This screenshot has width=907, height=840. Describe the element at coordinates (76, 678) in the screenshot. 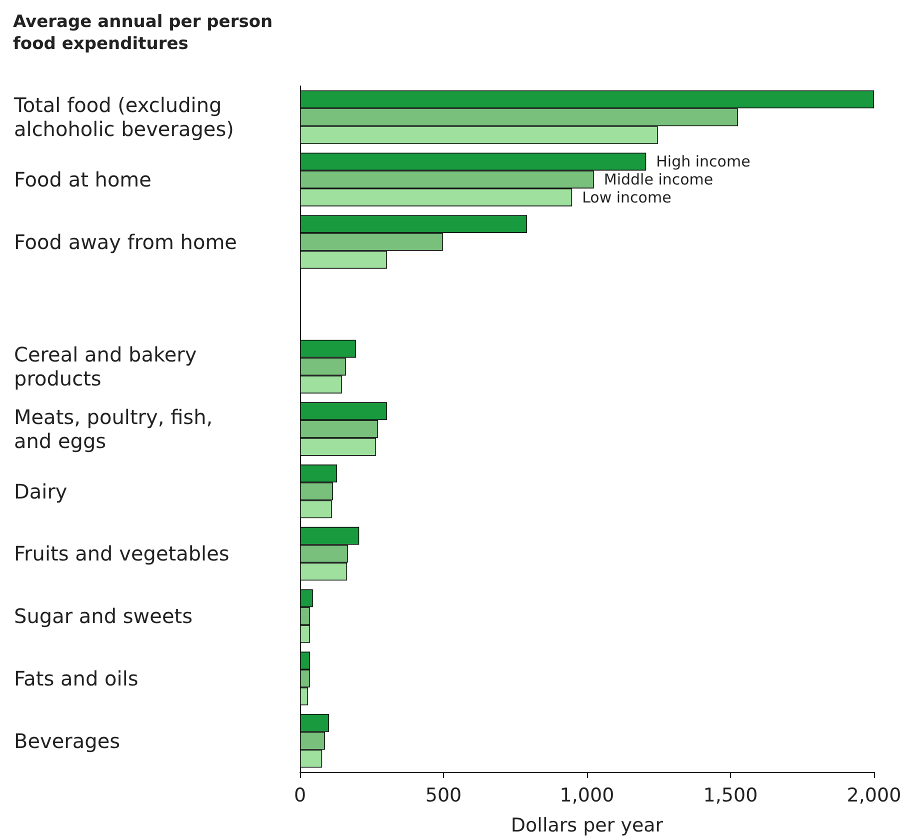

I see `y-tick-label: Fats and oils` at that location.